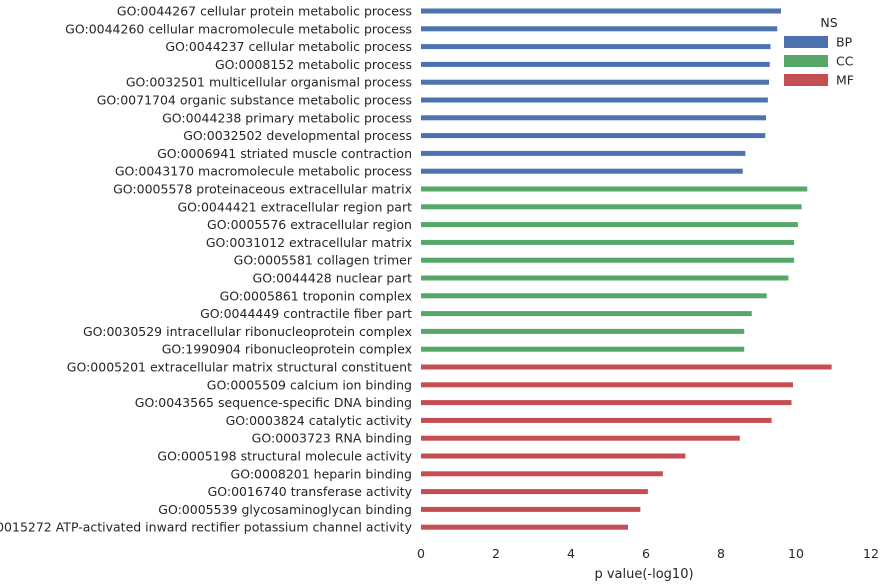 The image size is (881, 587). I want to click on legend-swatch-cc, so click(806, 61).